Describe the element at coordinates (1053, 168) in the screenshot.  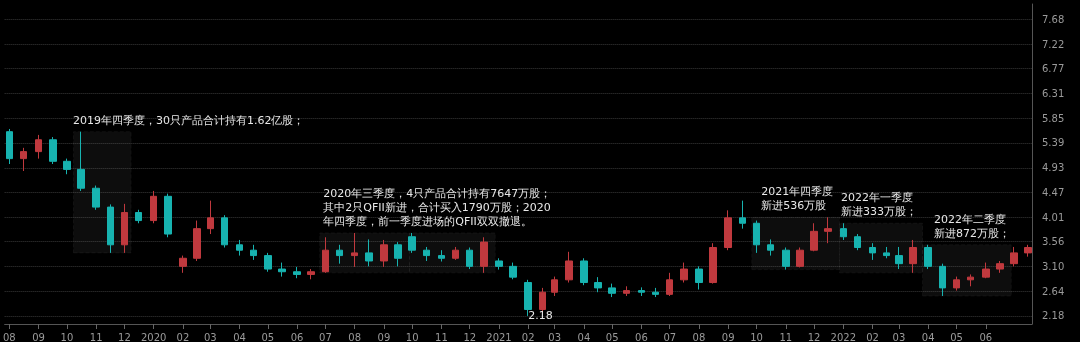
I see `y-tick-label: 4.93` at that location.